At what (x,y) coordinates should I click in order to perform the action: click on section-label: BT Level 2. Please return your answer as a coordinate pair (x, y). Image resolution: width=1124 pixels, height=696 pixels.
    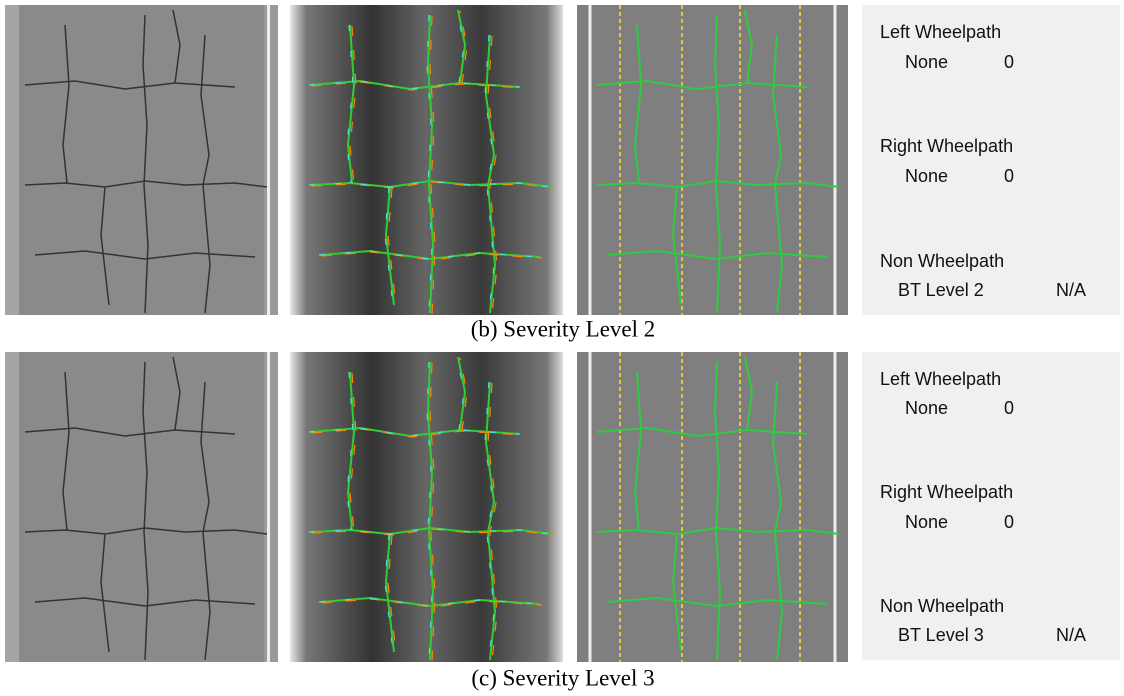
    Looking at the image, I should click on (941, 290).